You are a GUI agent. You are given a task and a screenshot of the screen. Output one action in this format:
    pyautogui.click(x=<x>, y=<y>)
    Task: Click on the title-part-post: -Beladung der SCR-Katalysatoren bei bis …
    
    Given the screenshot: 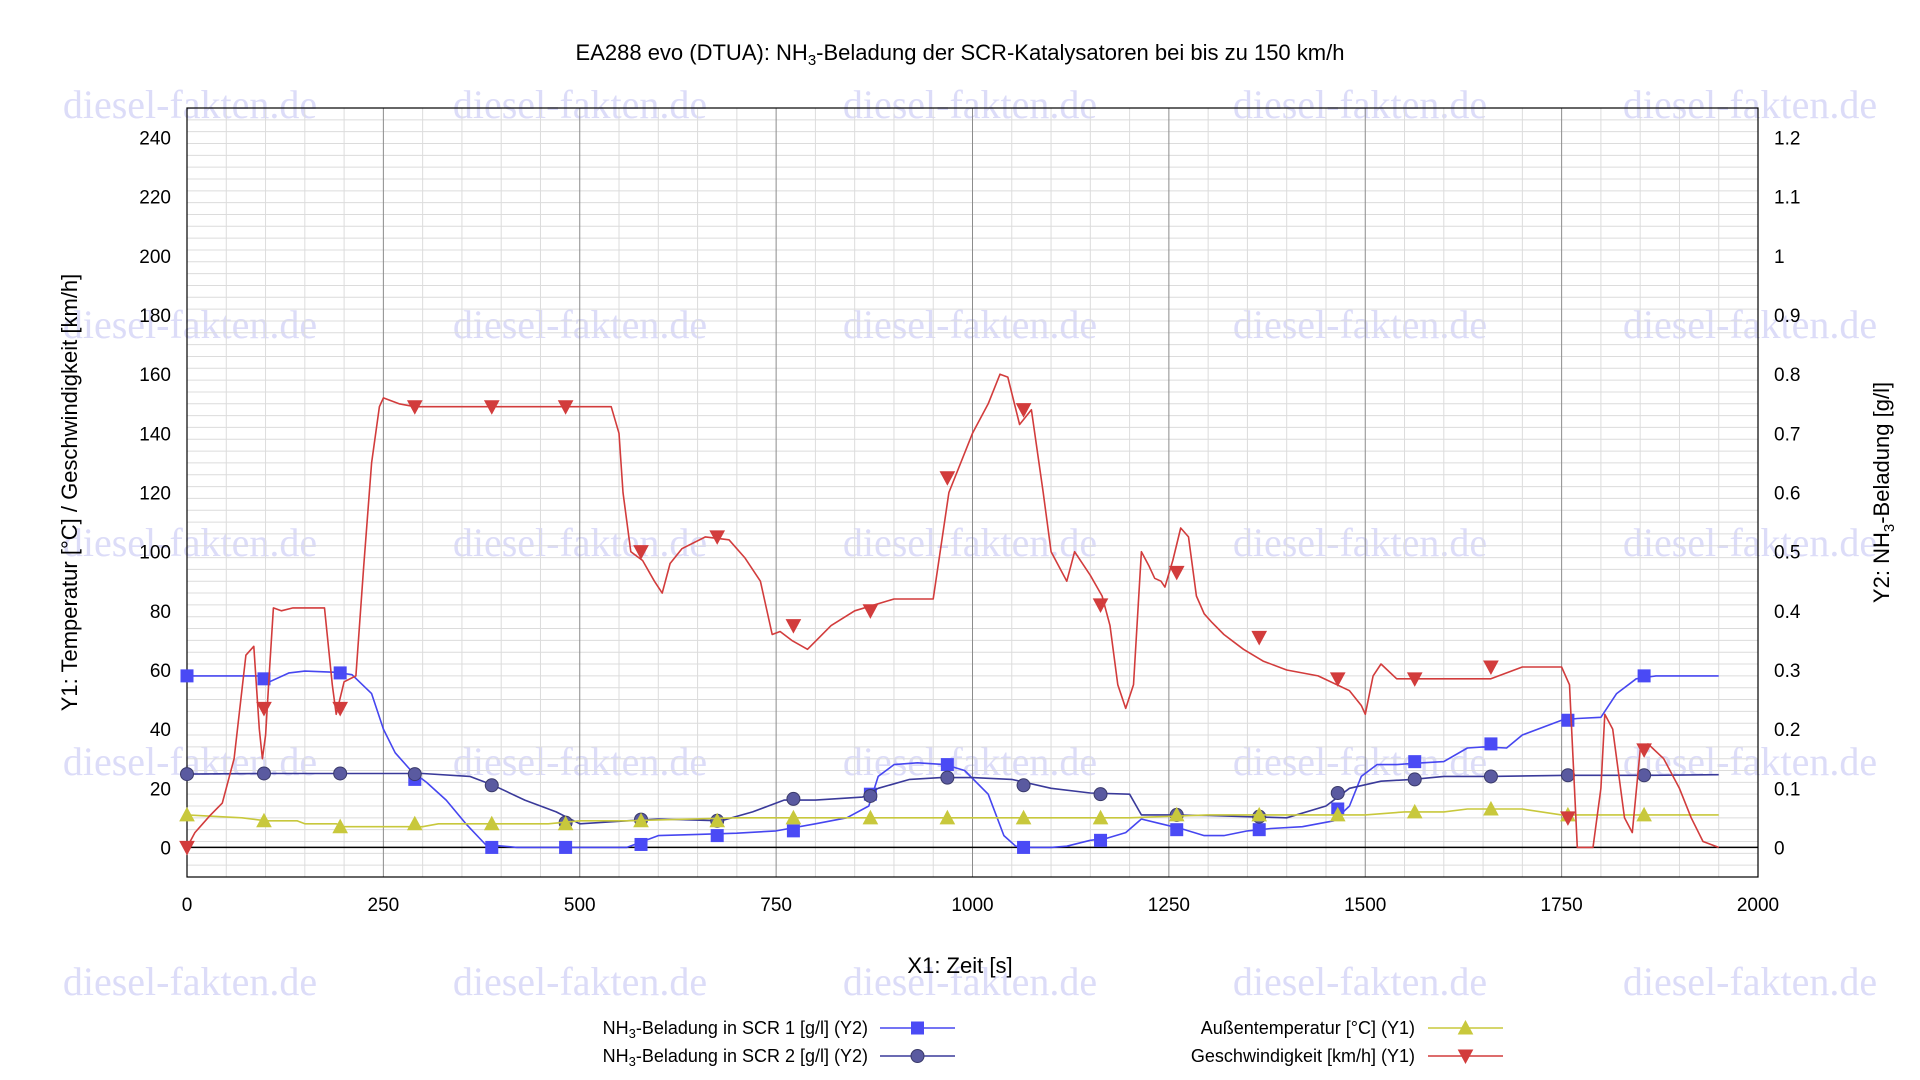 What is the action you would take?
    pyautogui.click(x=1080, y=52)
    